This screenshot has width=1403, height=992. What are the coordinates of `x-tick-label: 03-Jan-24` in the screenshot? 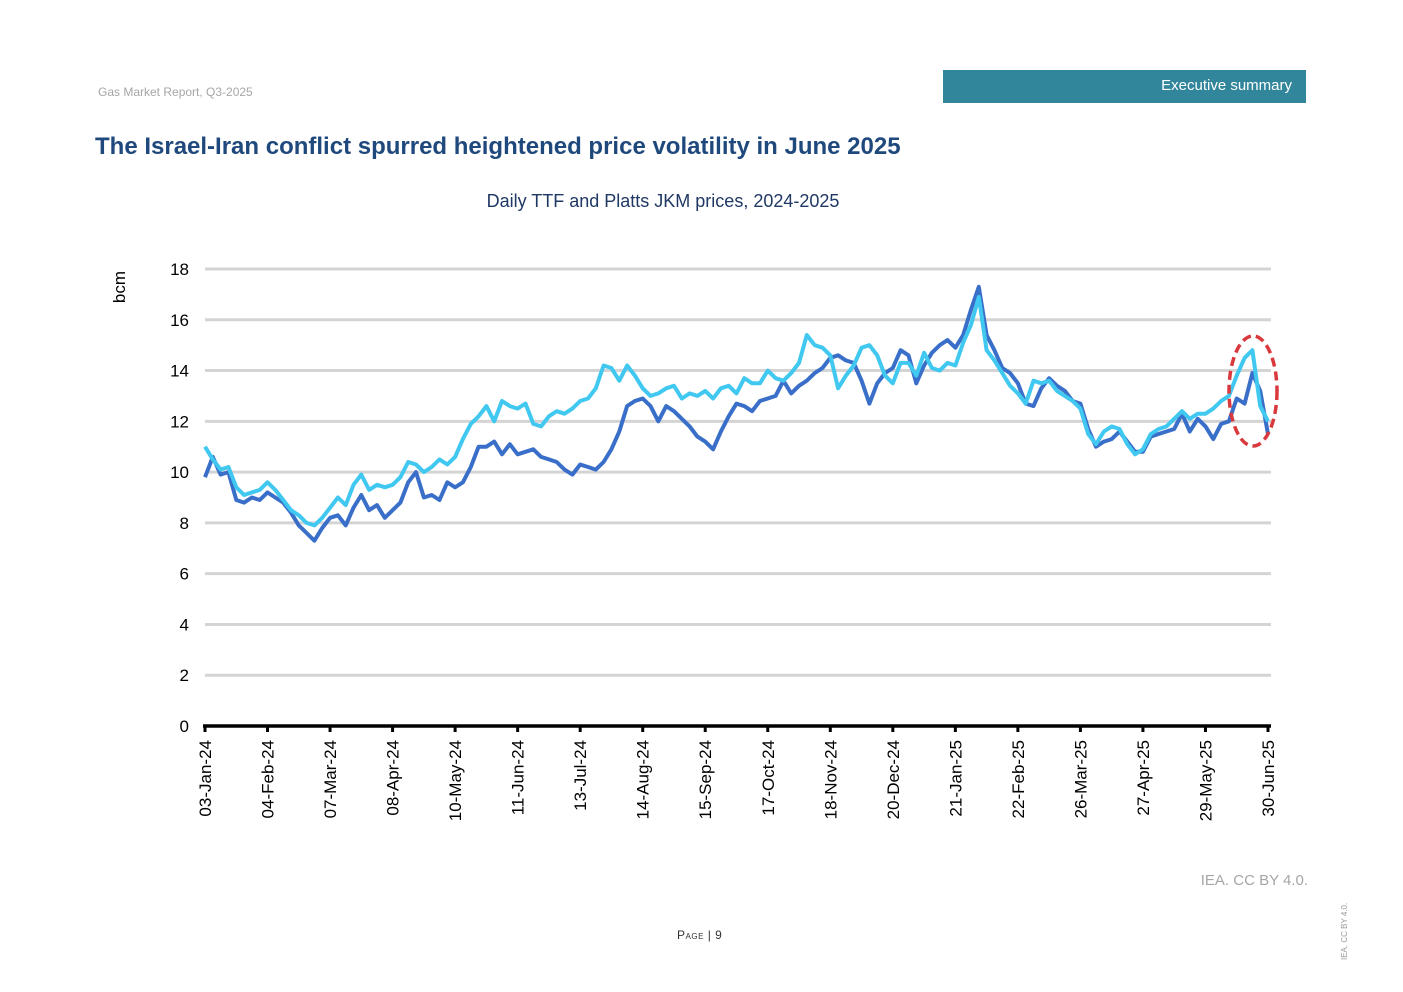 It's located at (205, 778).